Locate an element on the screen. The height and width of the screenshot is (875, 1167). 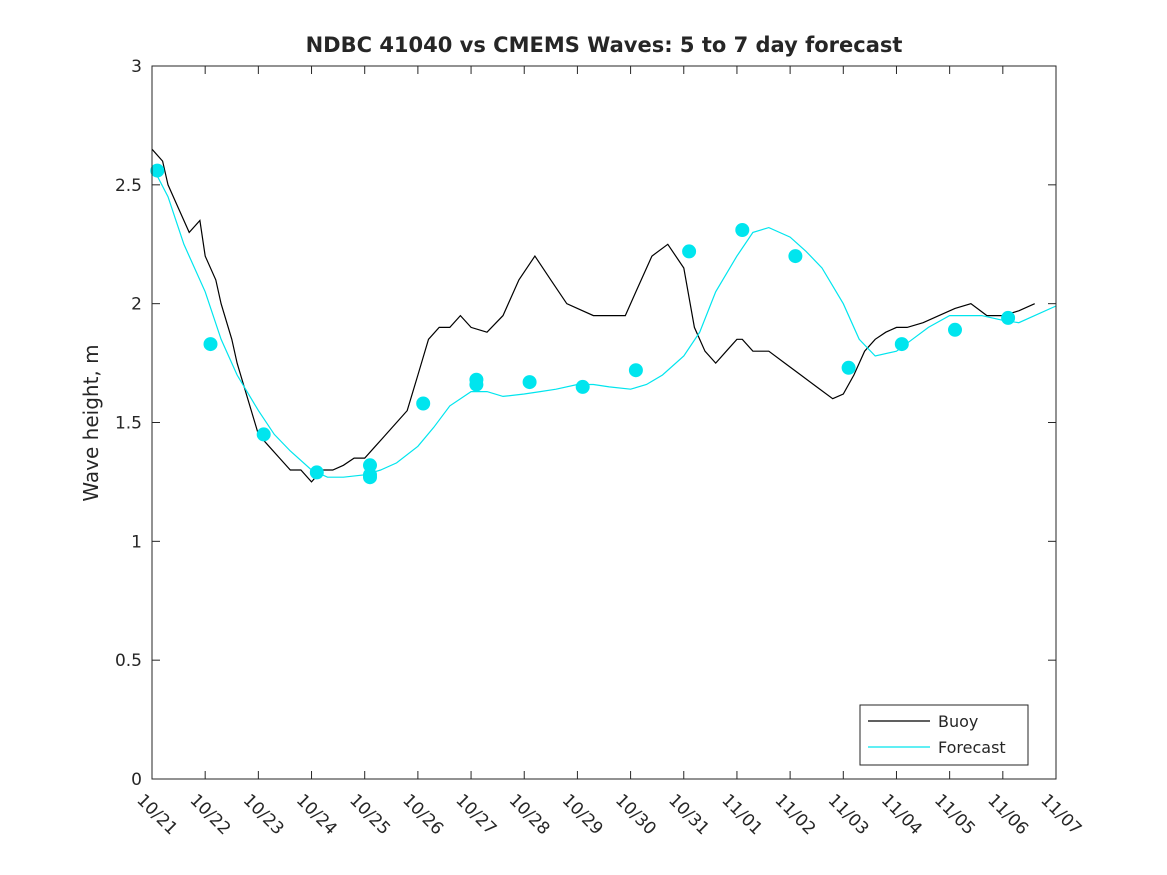
y-axis-label: Wave height, m is located at coordinates (91, 422).